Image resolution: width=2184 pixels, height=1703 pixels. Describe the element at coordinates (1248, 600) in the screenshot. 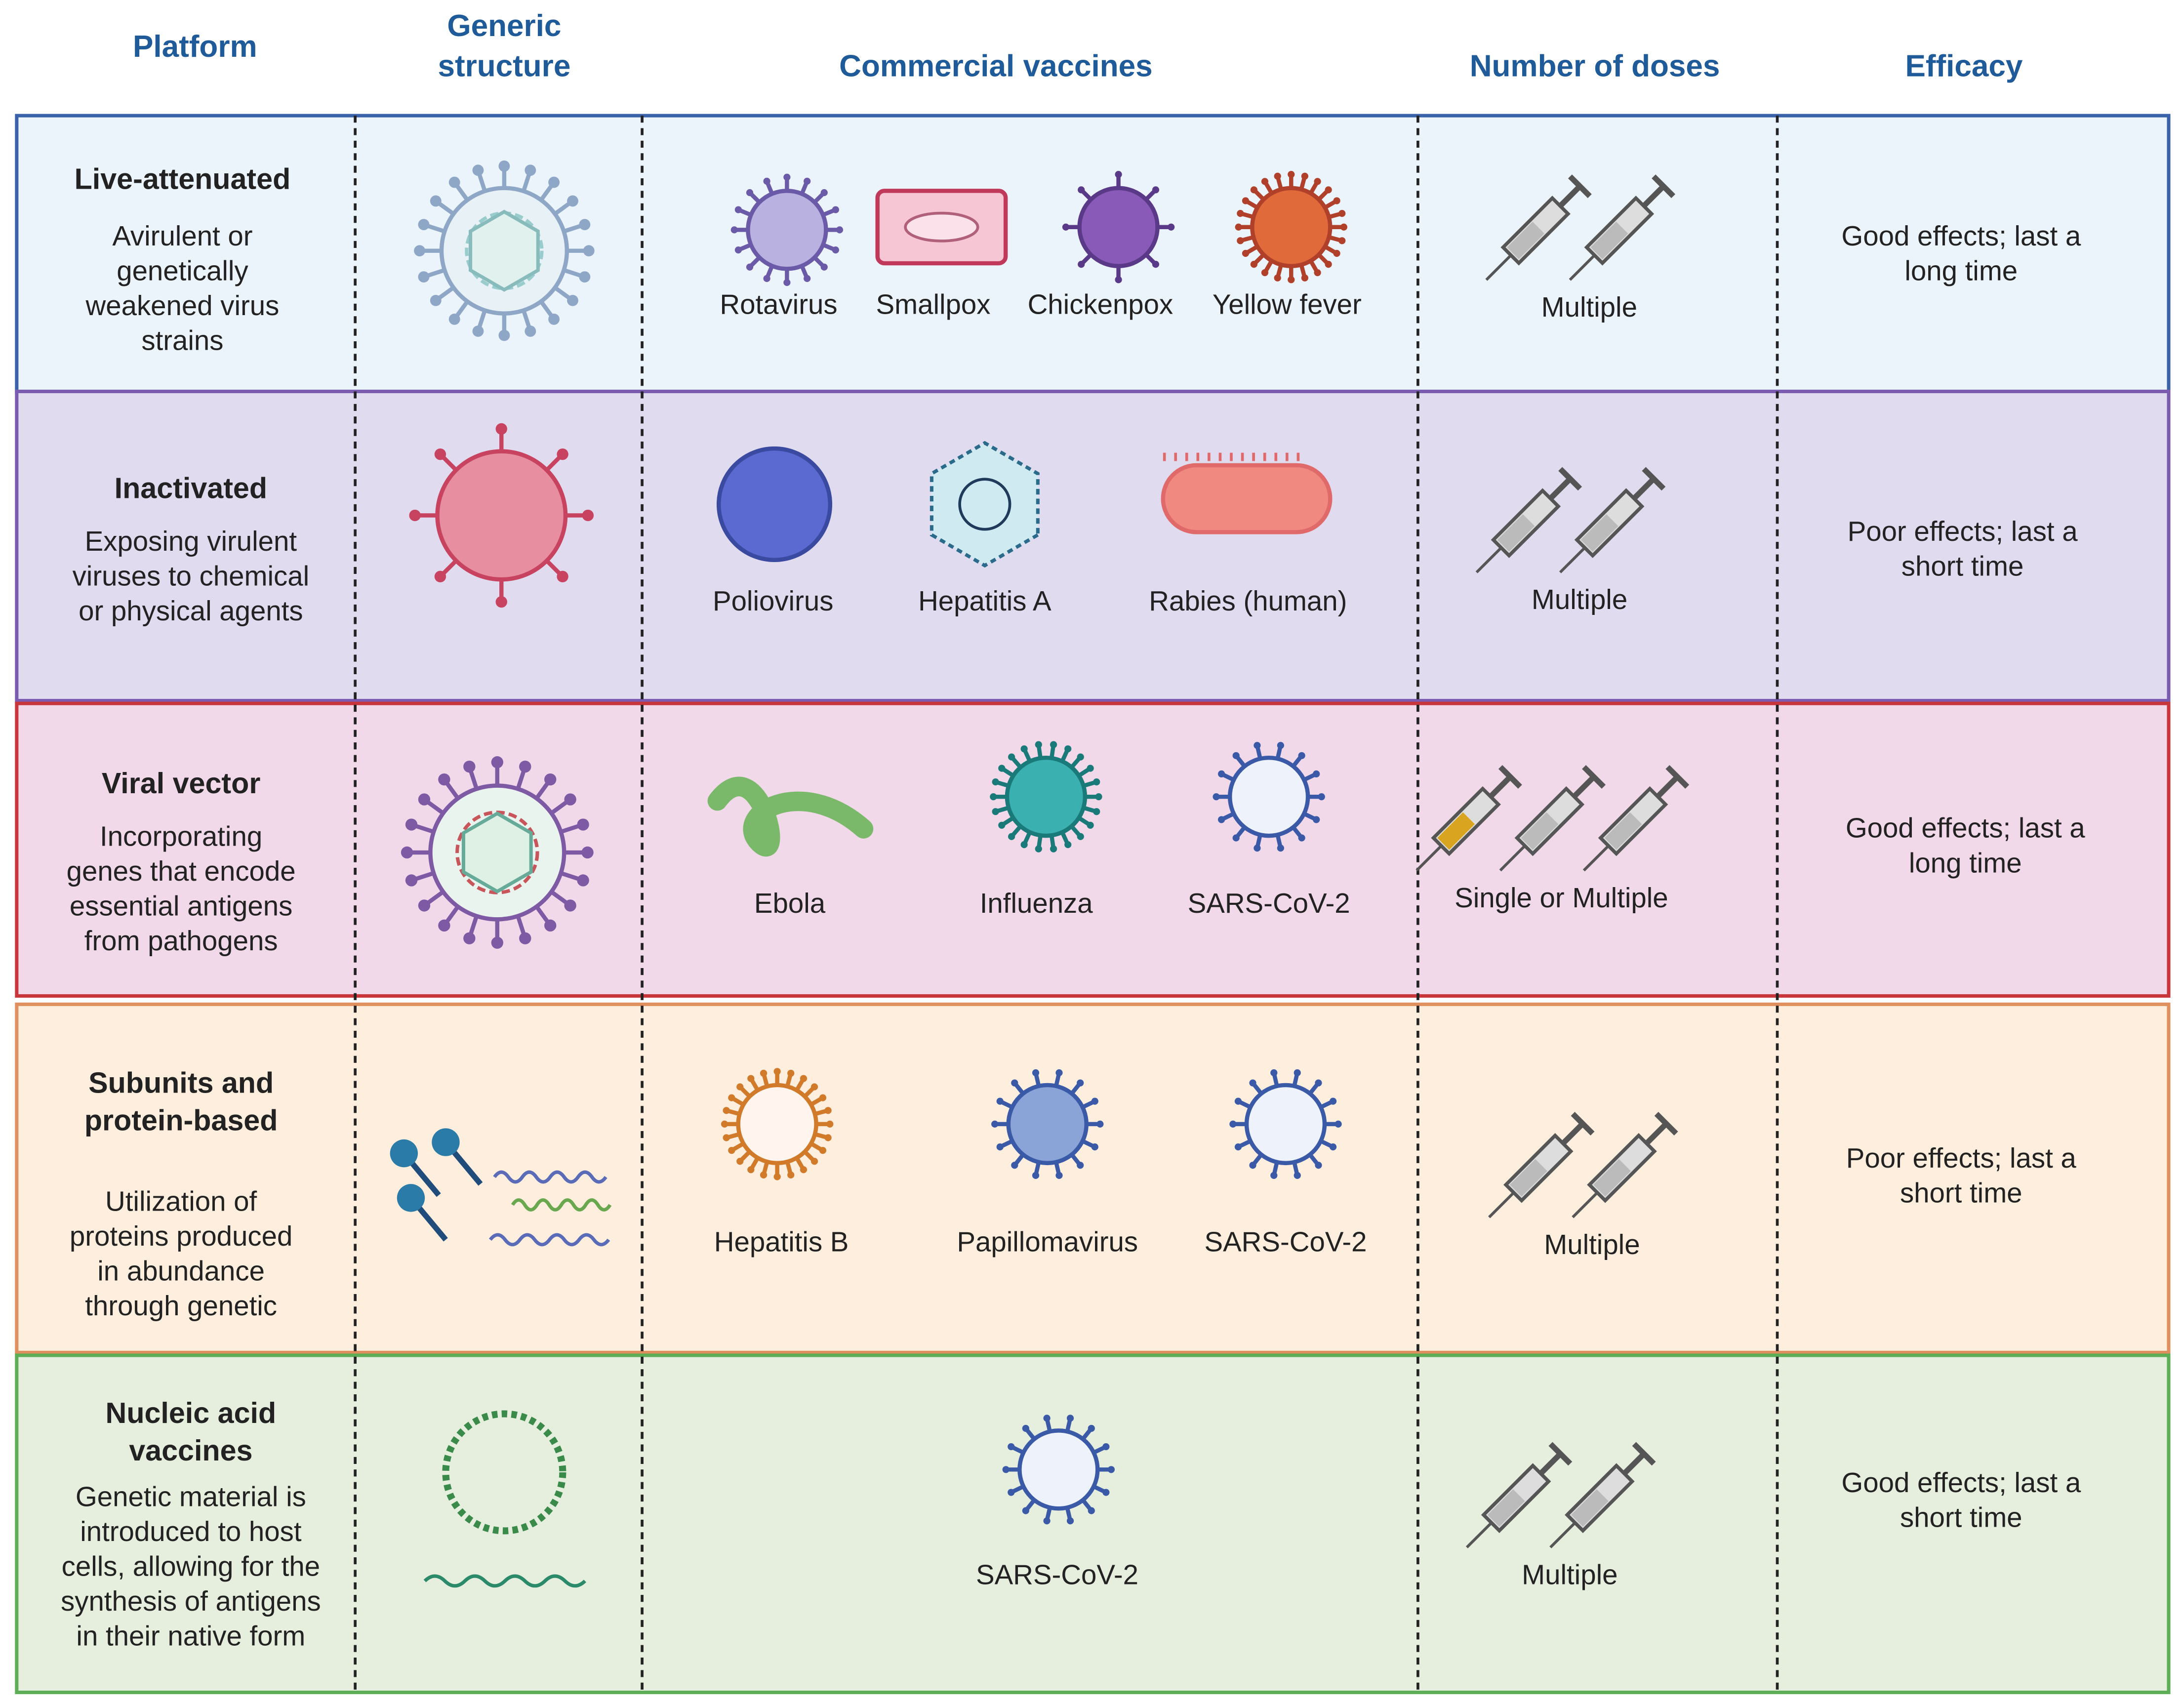

I see `vaccine-name: Rabies (human)` at that location.